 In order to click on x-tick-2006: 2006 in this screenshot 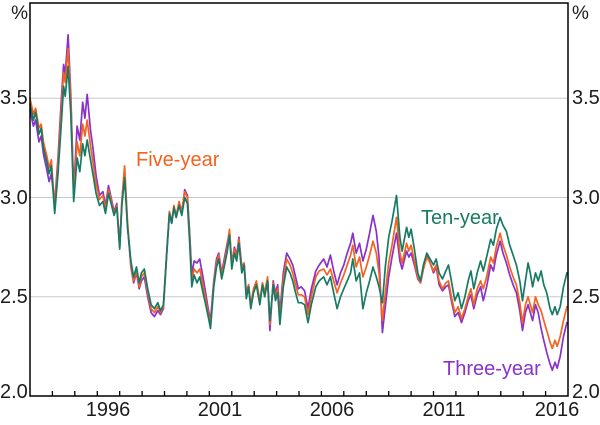, I will do `click(332, 410)`.